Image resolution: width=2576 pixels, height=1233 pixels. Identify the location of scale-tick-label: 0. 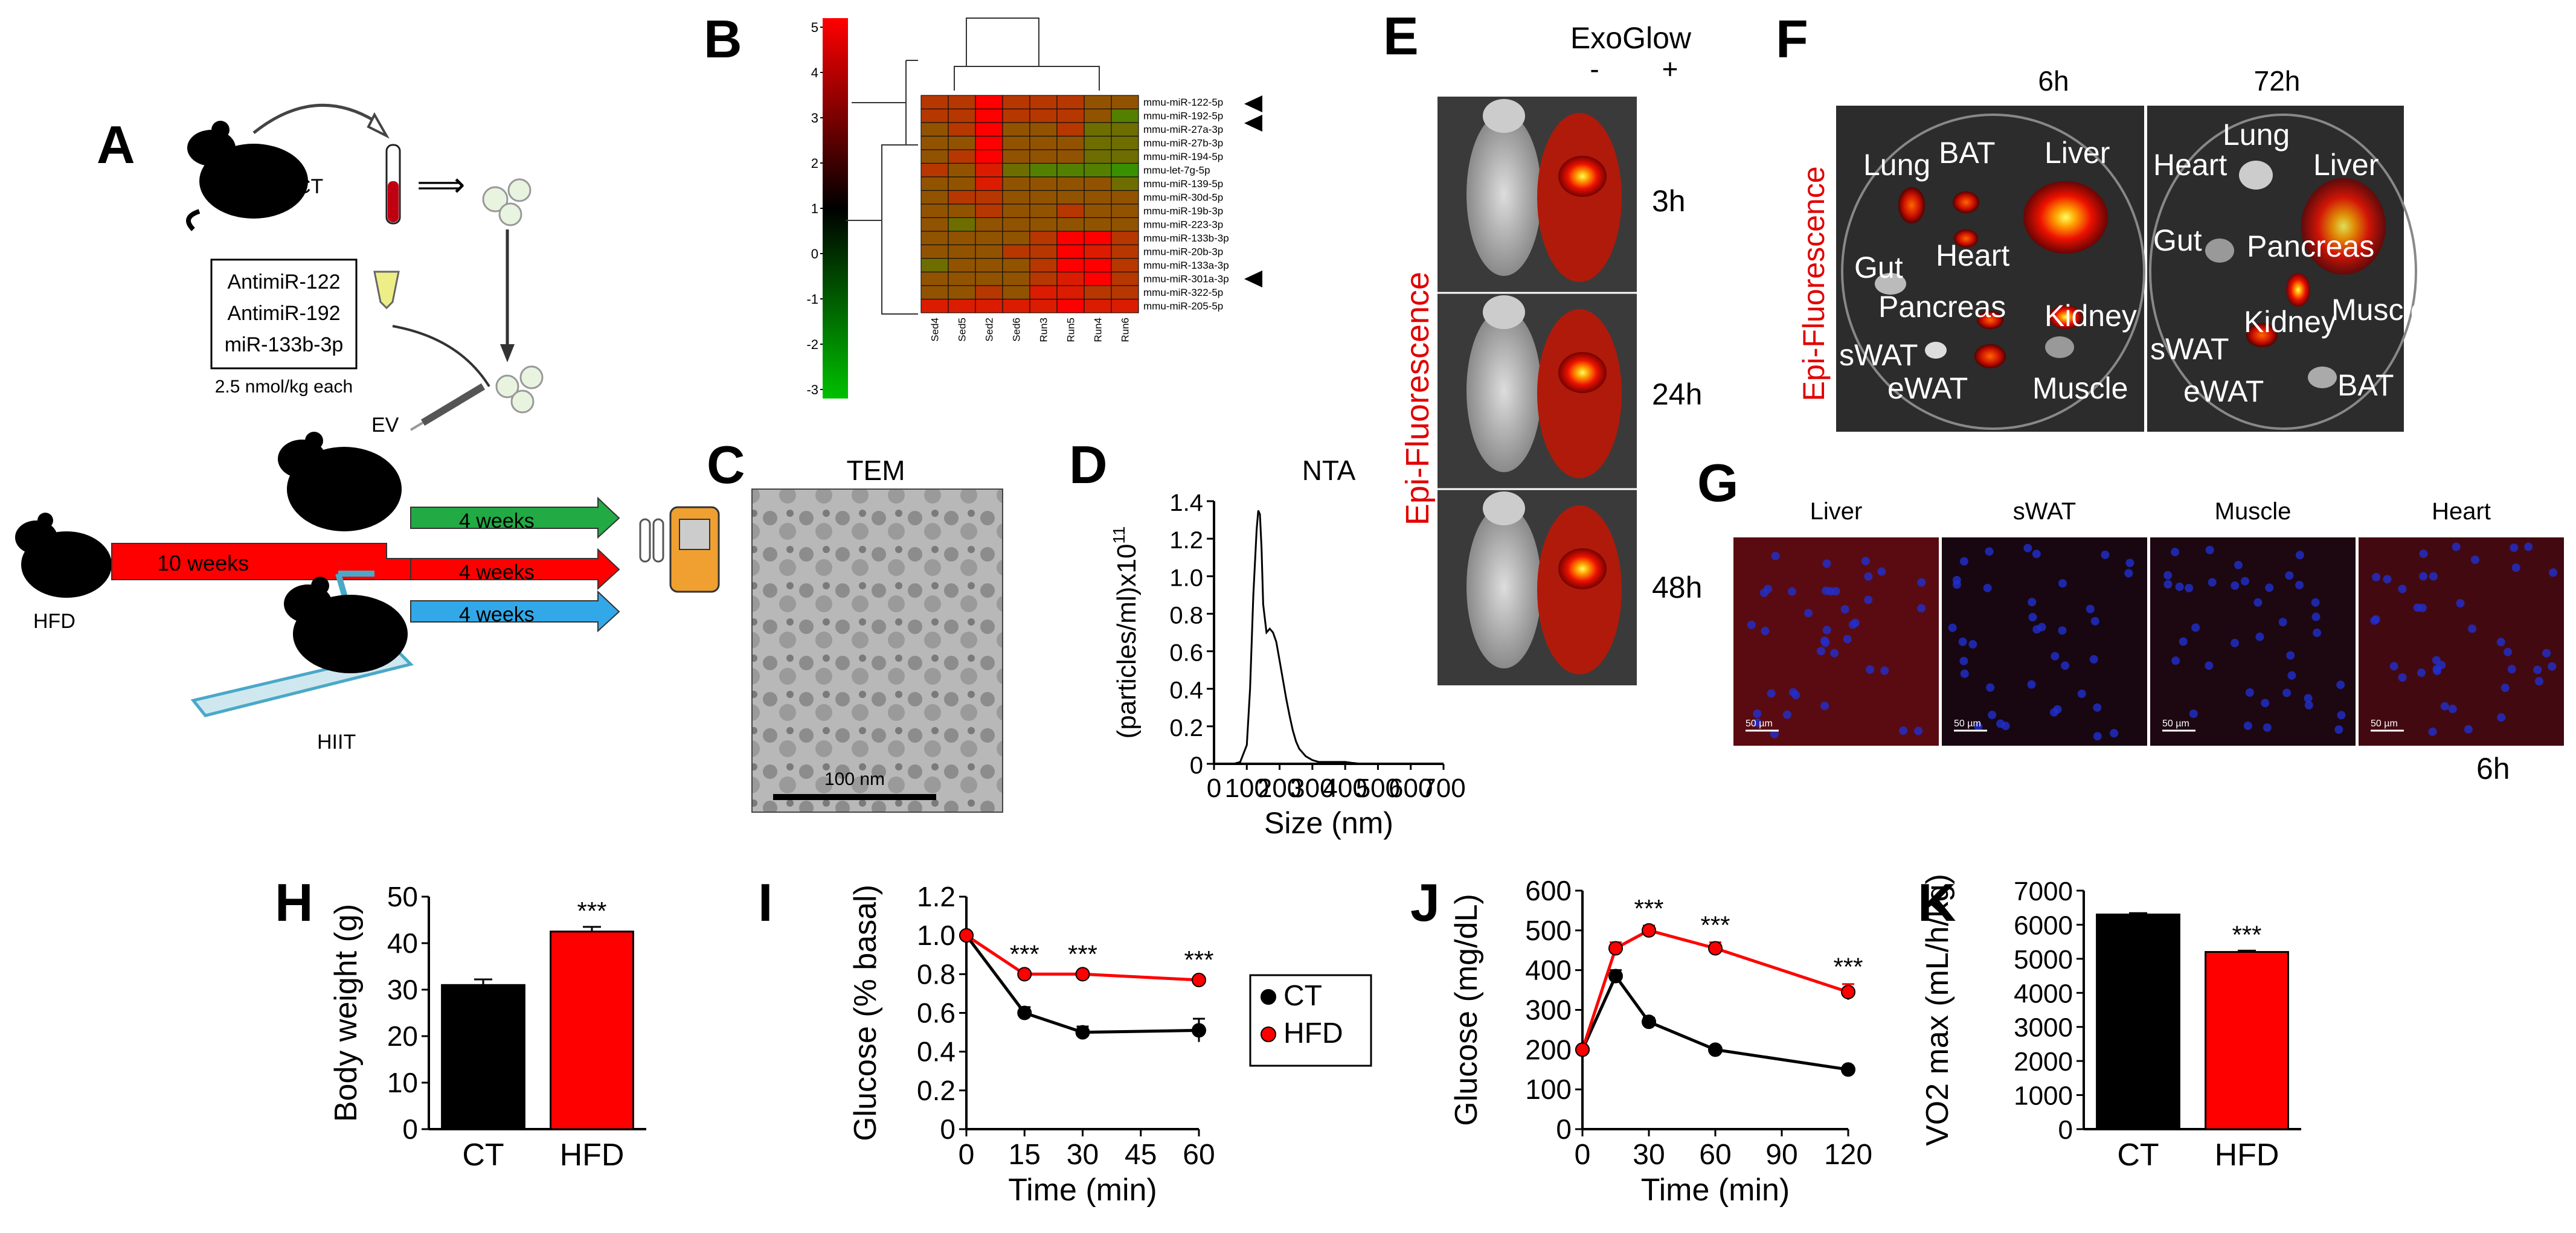
(814, 253).